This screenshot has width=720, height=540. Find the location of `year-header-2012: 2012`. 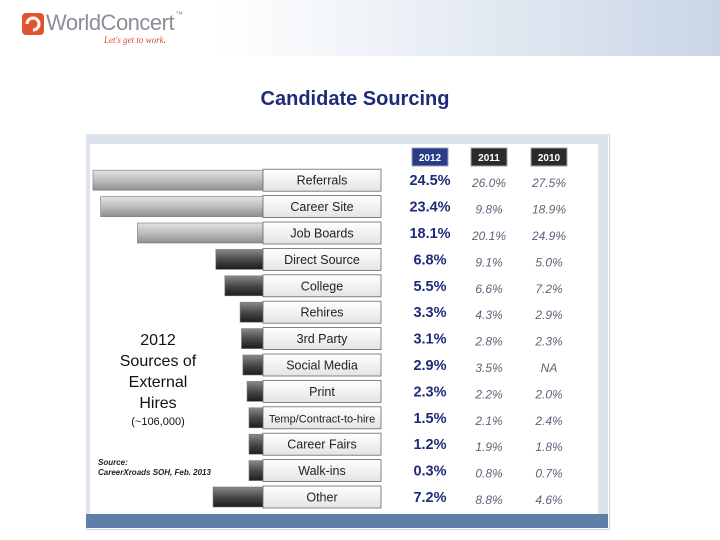

year-header-2012: 2012 is located at coordinates (430, 158).